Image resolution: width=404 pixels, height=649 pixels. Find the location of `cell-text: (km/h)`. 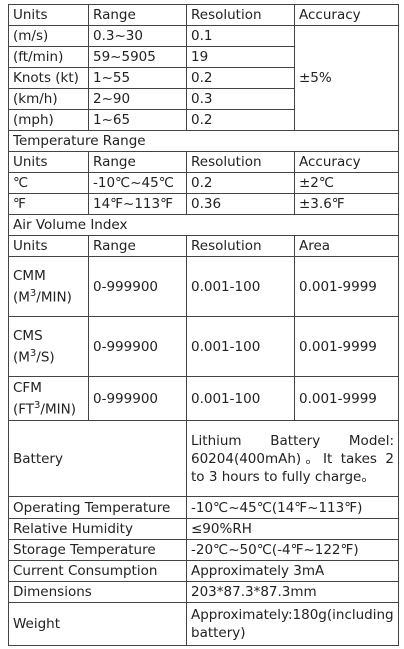

cell-text: (km/h) is located at coordinates (35, 99).